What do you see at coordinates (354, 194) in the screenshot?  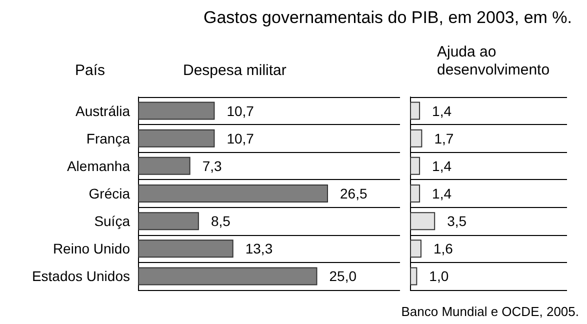 I see `data-label: 26,5` at bounding box center [354, 194].